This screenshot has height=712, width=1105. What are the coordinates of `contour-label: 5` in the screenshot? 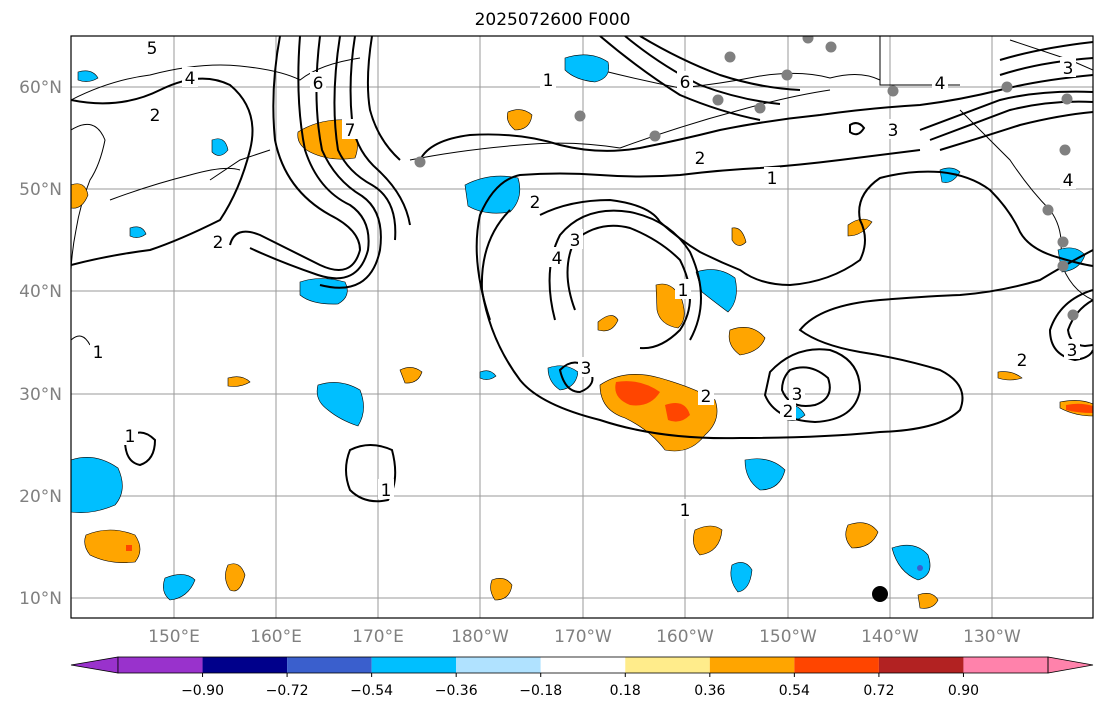 It's located at (152, 49).